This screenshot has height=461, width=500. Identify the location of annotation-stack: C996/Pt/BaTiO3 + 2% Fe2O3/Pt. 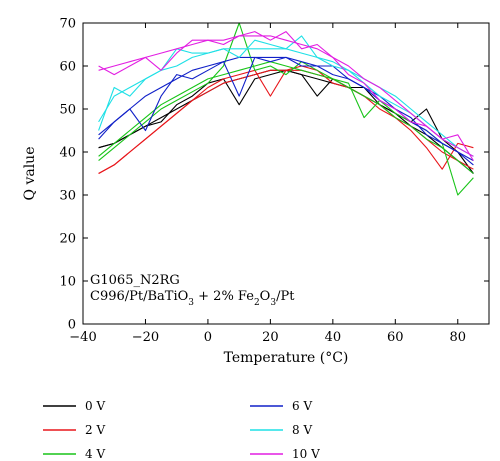
(192, 298).